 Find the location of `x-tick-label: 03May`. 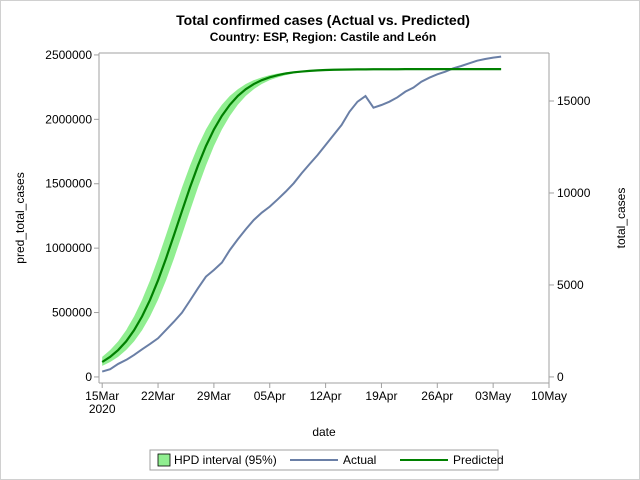

x-tick-label: 03May is located at coordinates (493, 396).